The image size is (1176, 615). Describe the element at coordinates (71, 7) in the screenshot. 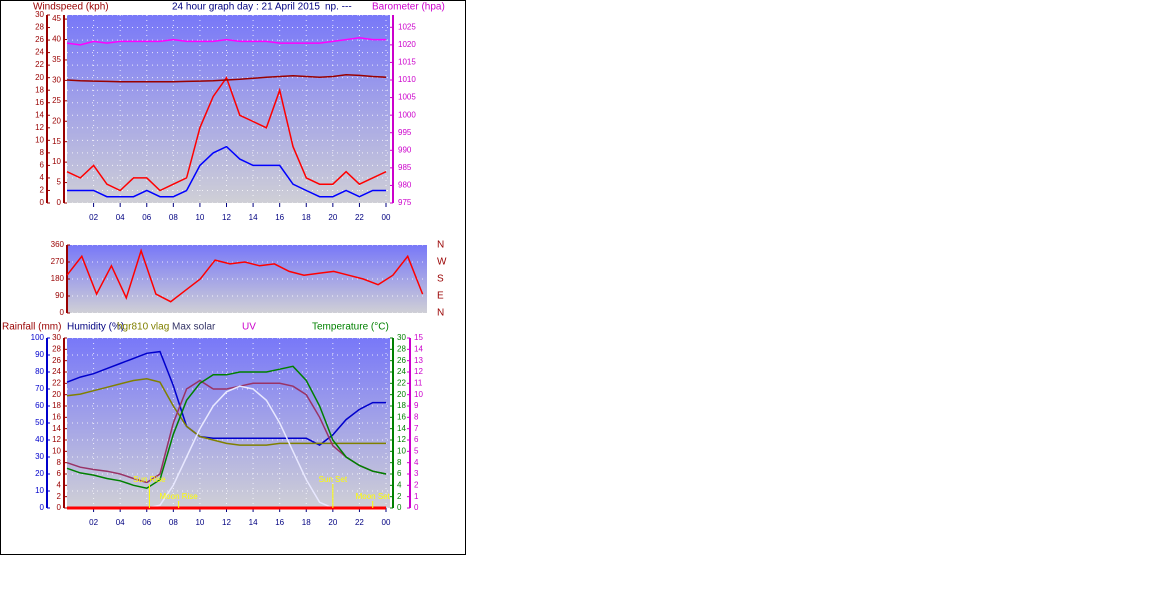

I see `y-label: Windspeed (kph)` at that location.